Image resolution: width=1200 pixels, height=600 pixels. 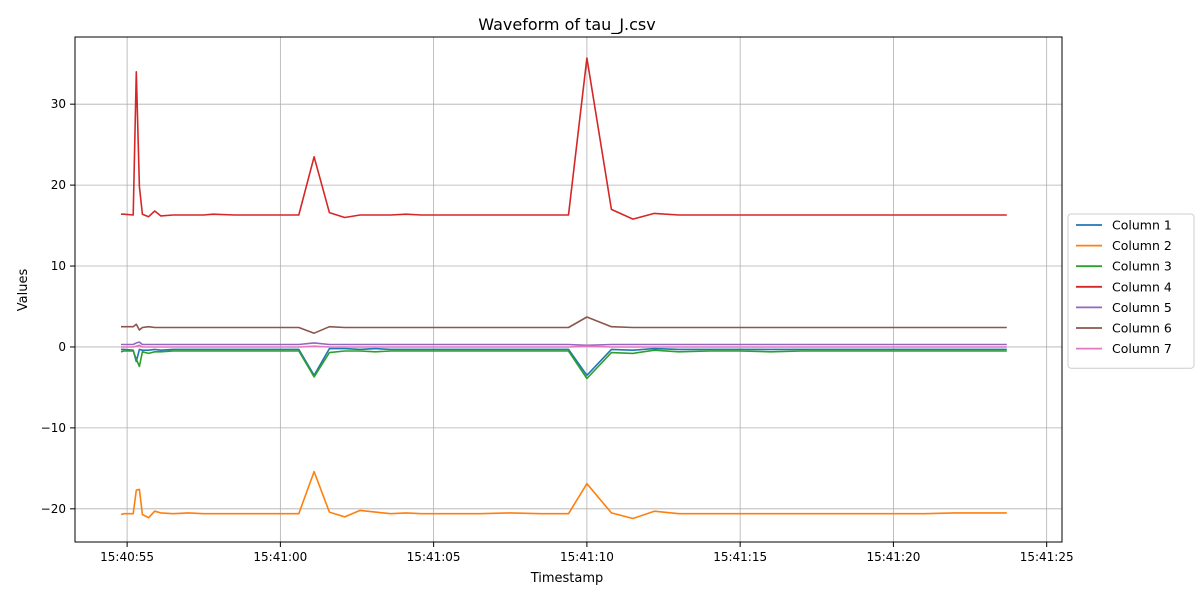 I want to click on y-tick-label: 20, so click(x=58, y=185).